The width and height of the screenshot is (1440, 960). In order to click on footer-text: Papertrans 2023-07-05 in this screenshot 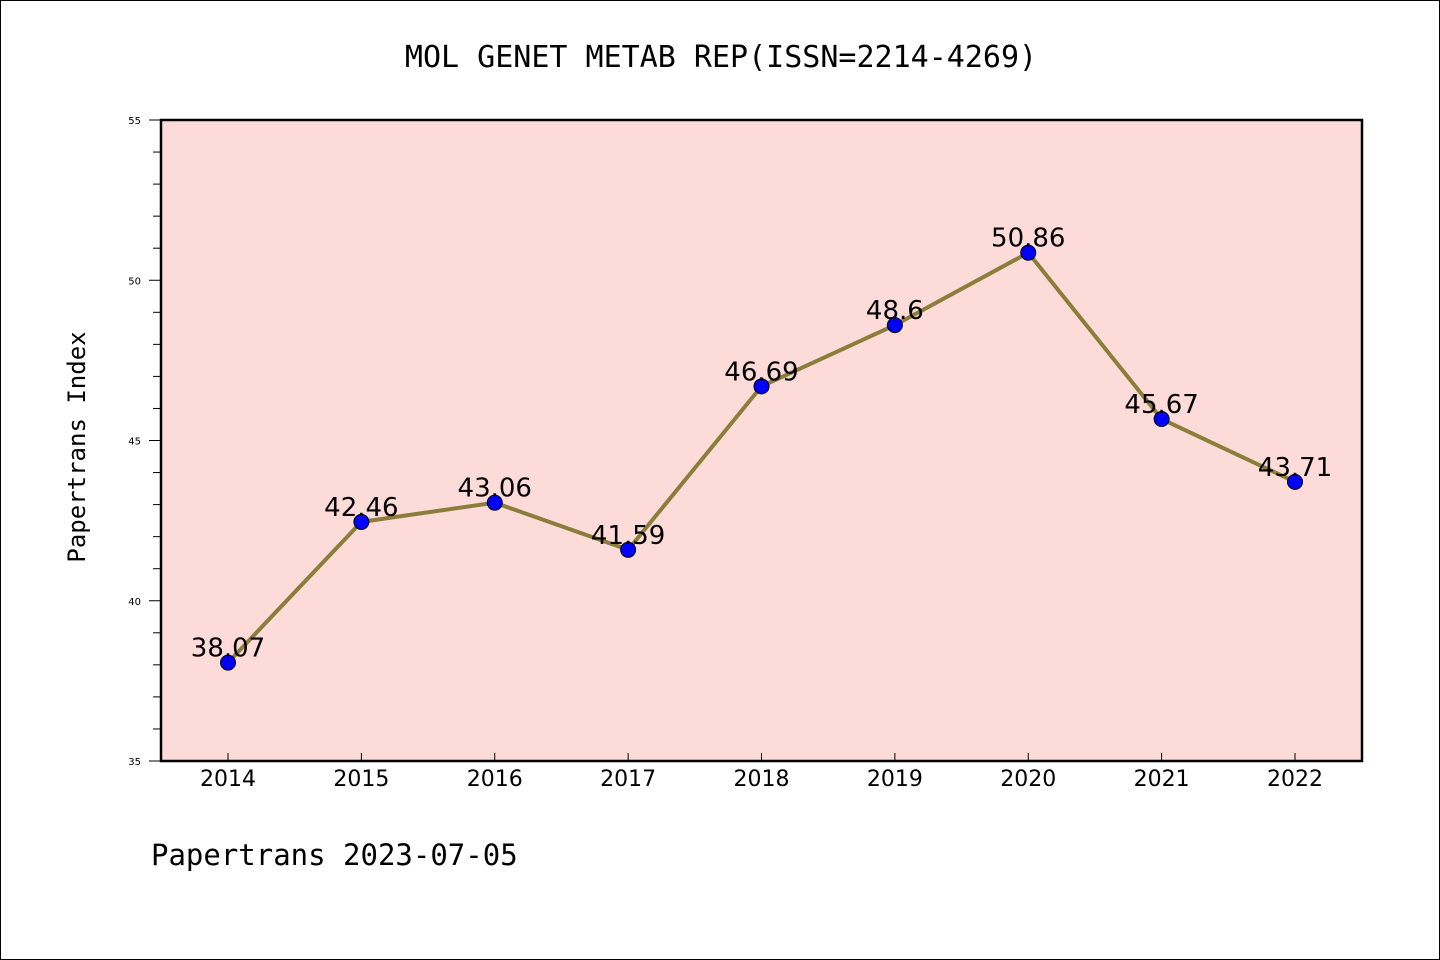, I will do `click(334, 855)`.